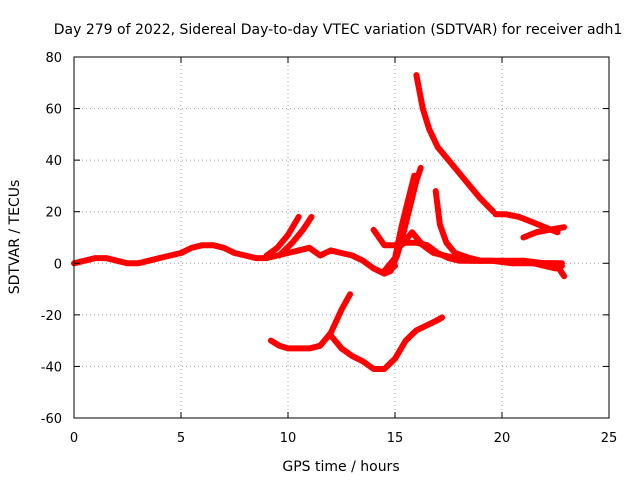  Describe the element at coordinates (51, 316) in the screenshot. I see `y-tick-label: -20` at that location.